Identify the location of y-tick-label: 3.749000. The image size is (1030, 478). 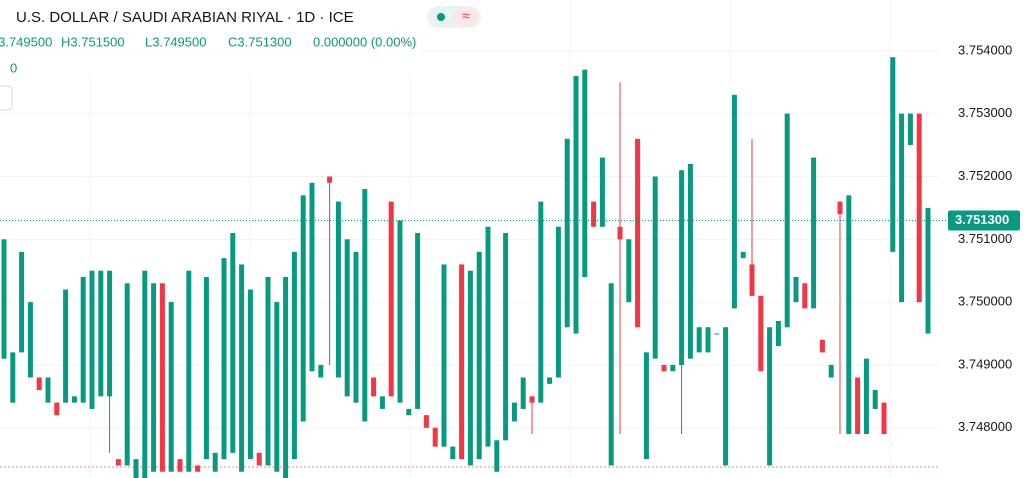
(985, 363).